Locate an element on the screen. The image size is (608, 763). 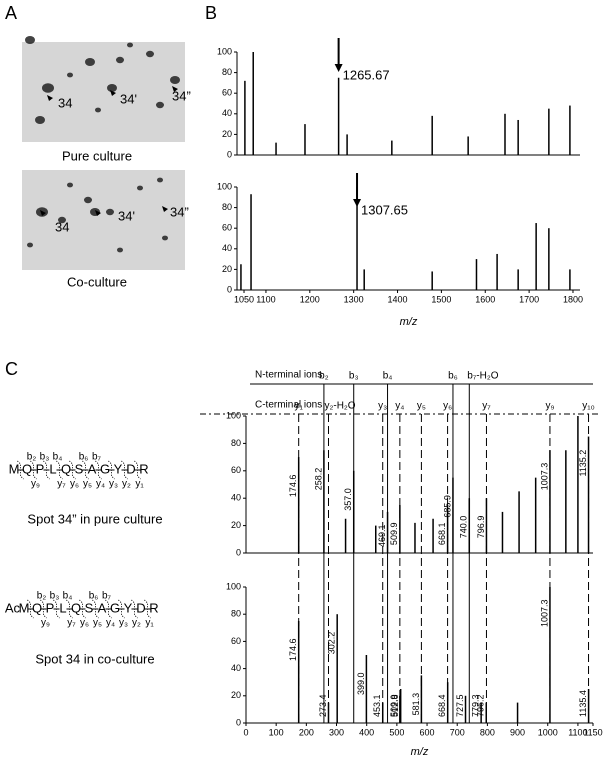
x-tick-label: 300 is located at coordinates (336, 732).